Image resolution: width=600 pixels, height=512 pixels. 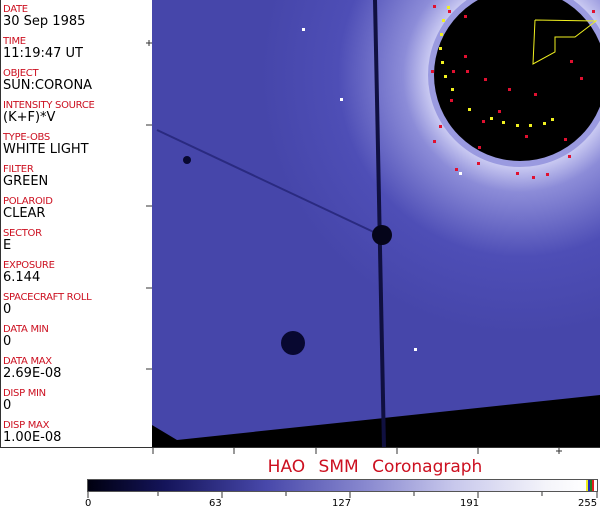 I want to click on field-label: OBJECT, so click(x=21, y=73).